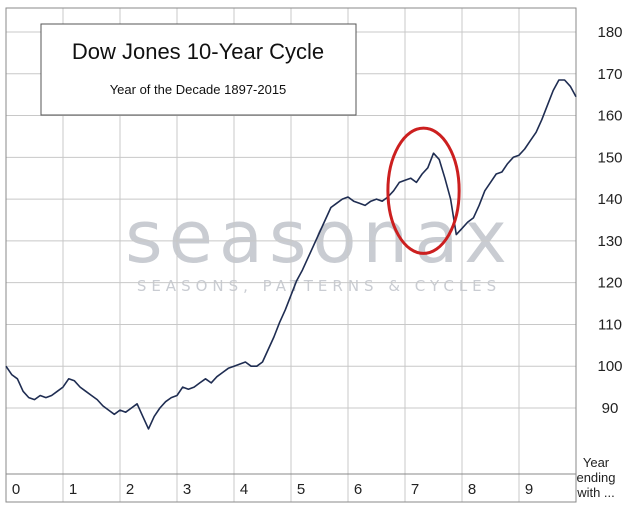  I want to click on x-tick-label: 1, so click(73, 489).